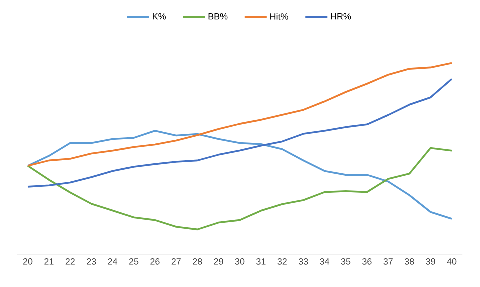 This screenshot has height=287, width=480. What do you see at coordinates (49, 261) in the screenshot?
I see `x-tick-label: 21` at bounding box center [49, 261].